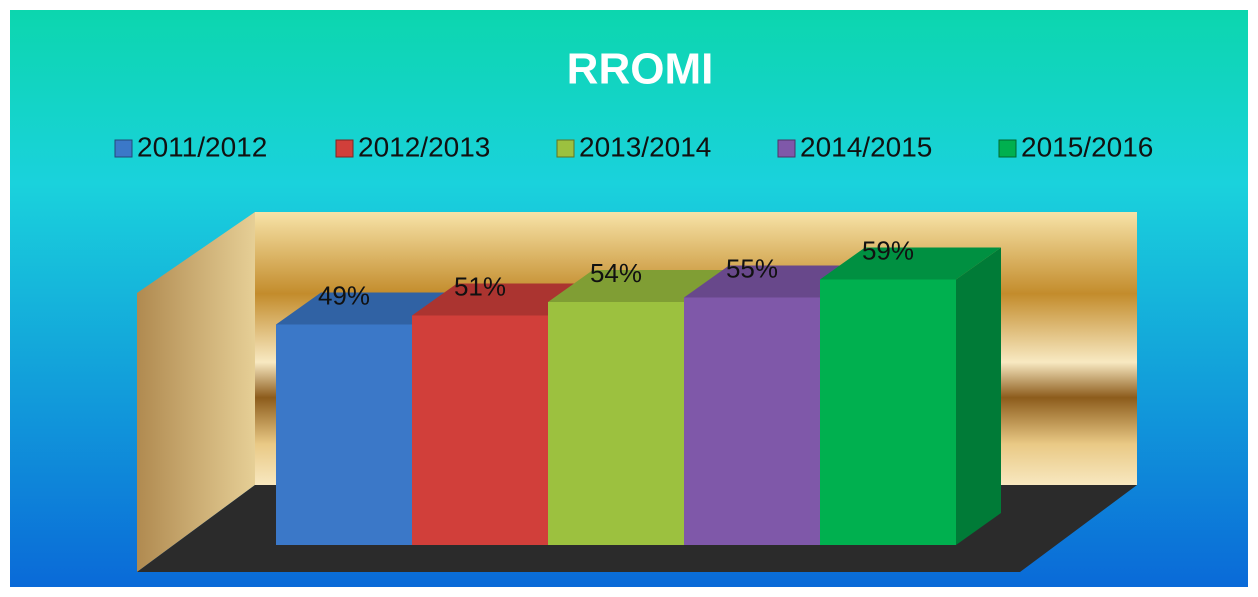  I want to click on data-label: 55%, so click(752, 268).